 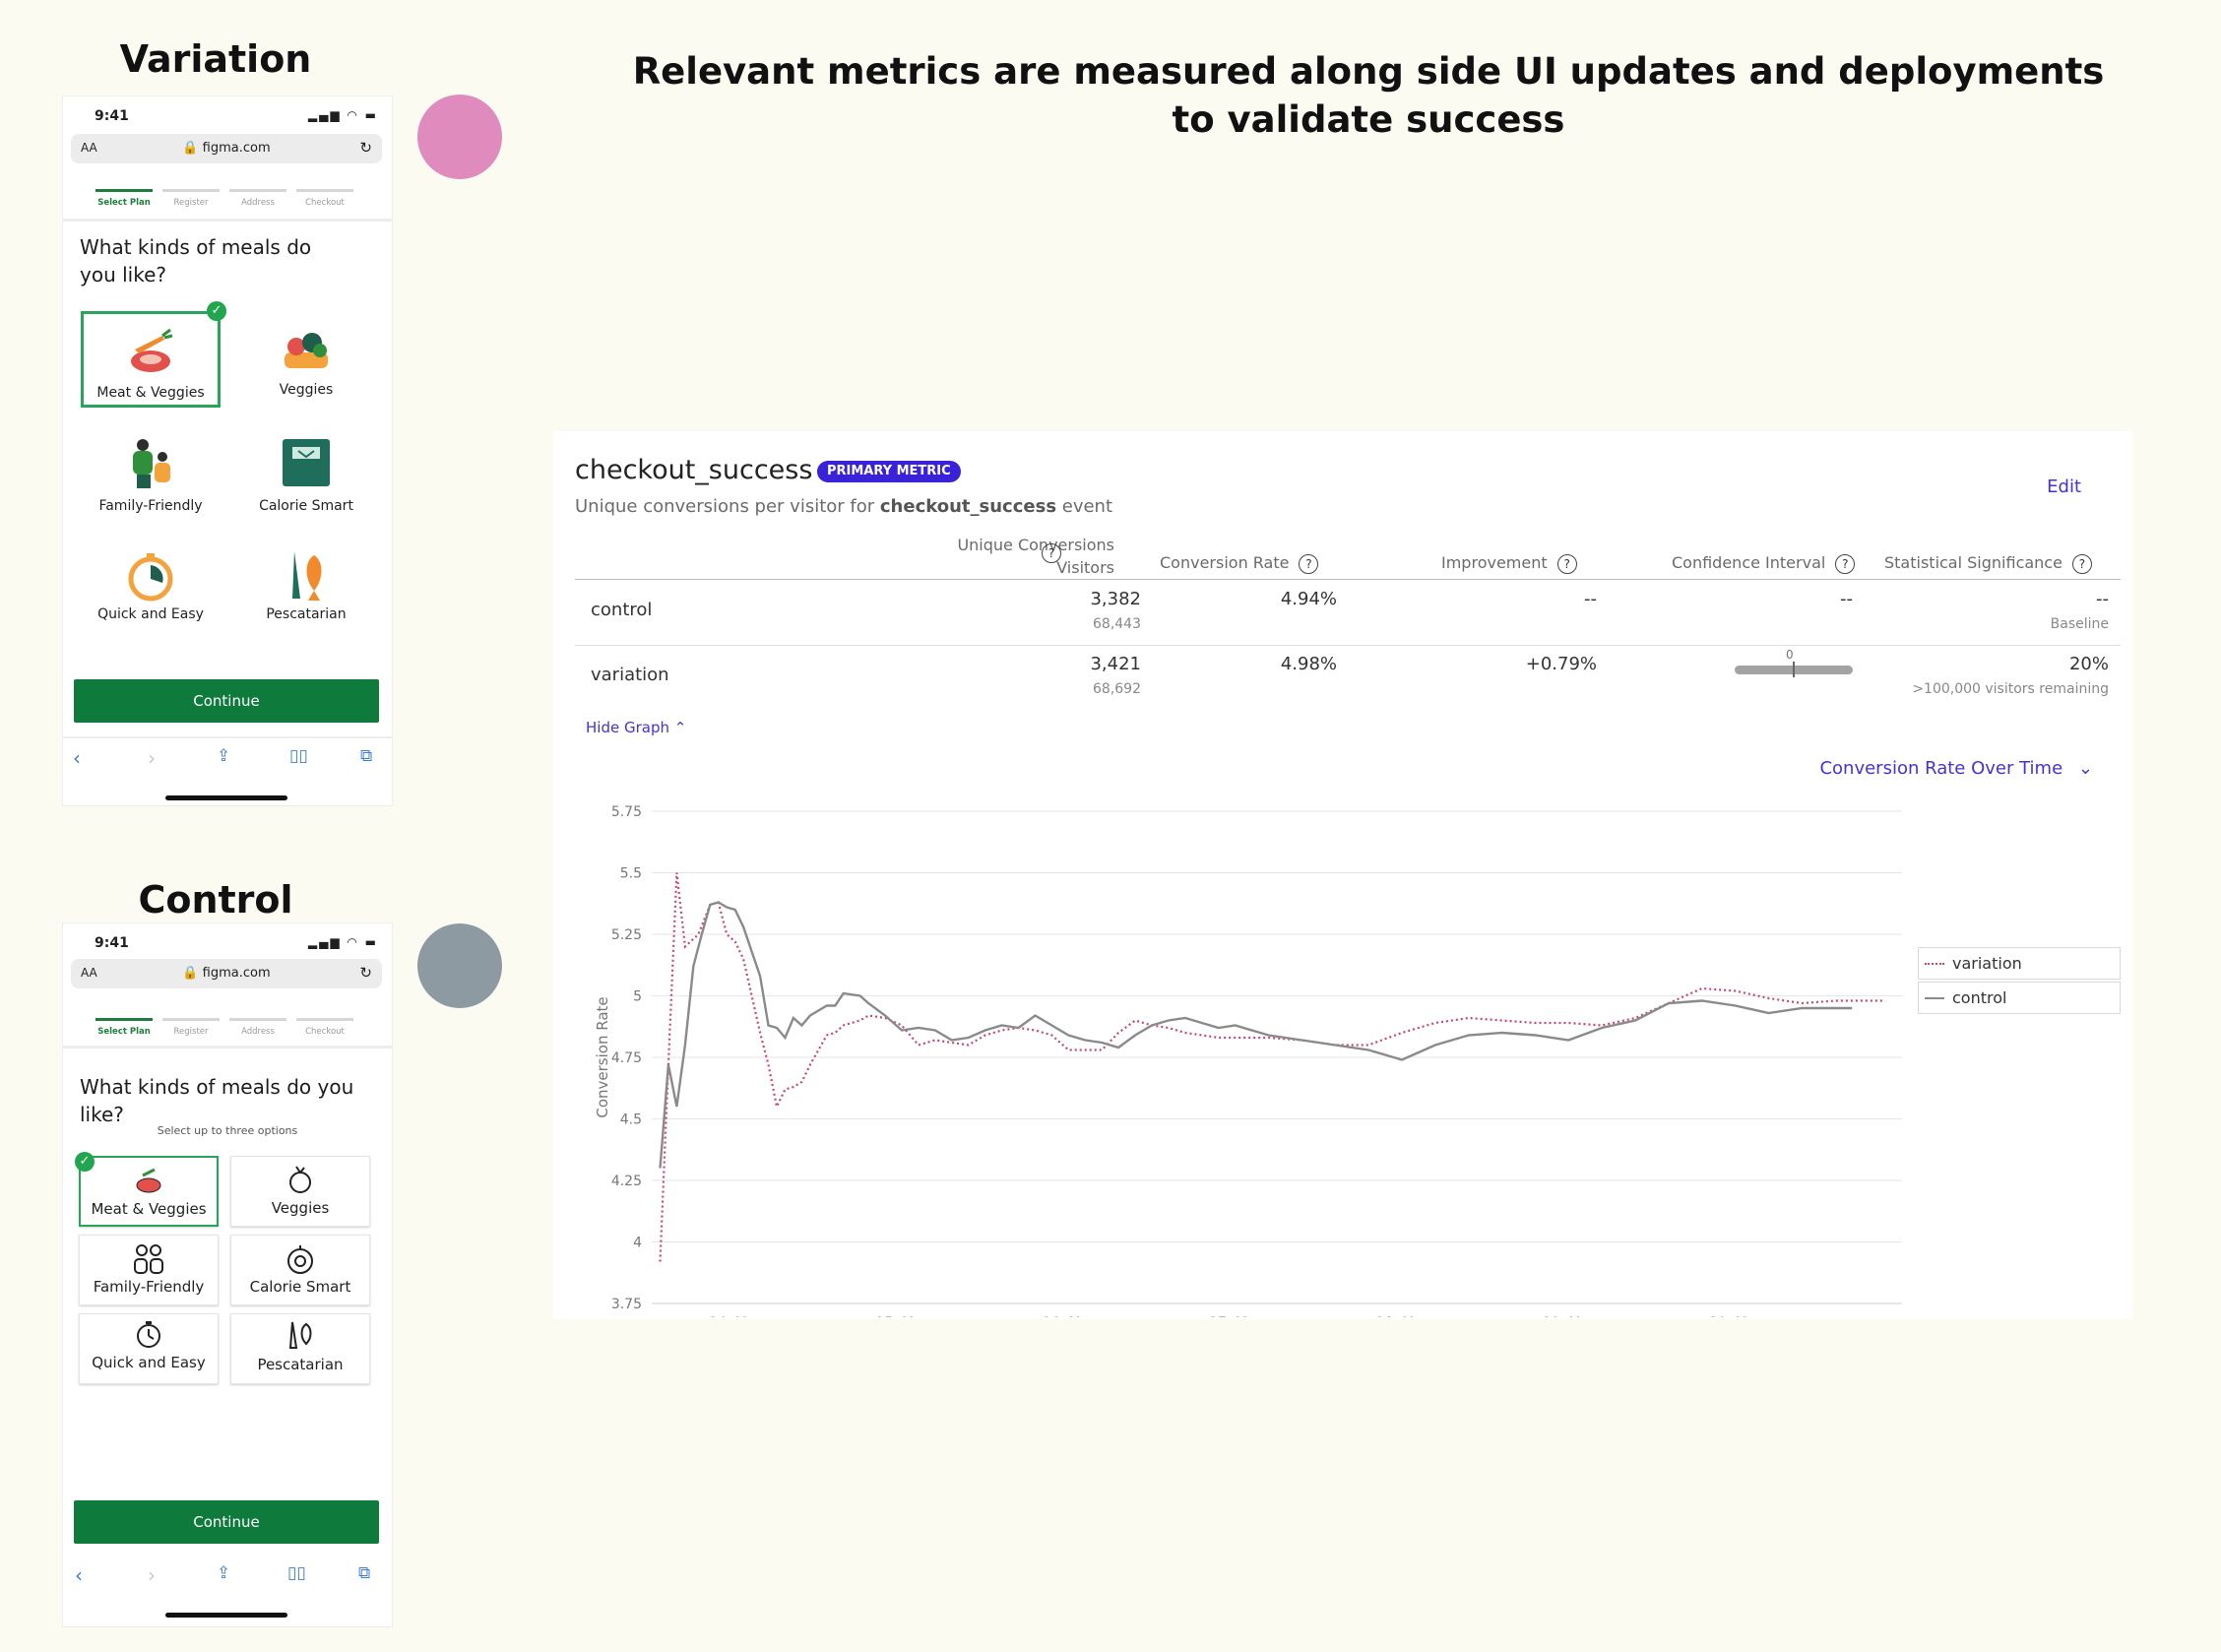 What do you see at coordinates (306, 461) in the screenshot?
I see `calorie-smart-icon` at bounding box center [306, 461].